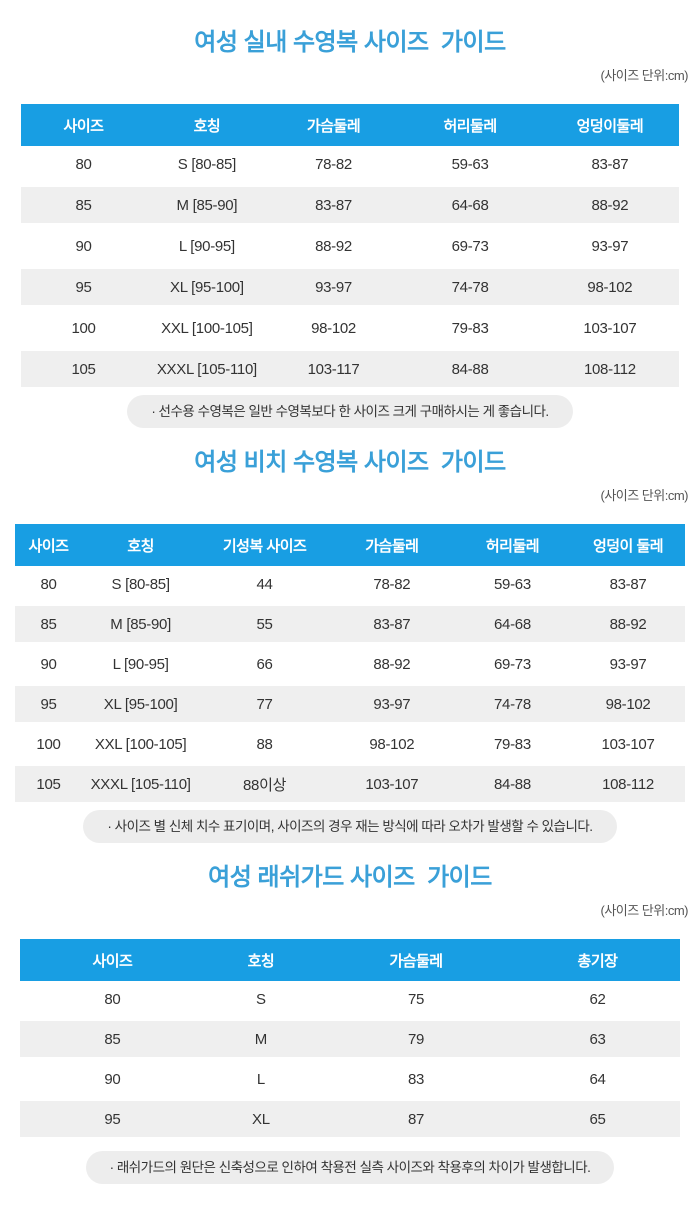  Describe the element at coordinates (261, 1119) in the screenshot. I see `table-cell: XL` at that location.